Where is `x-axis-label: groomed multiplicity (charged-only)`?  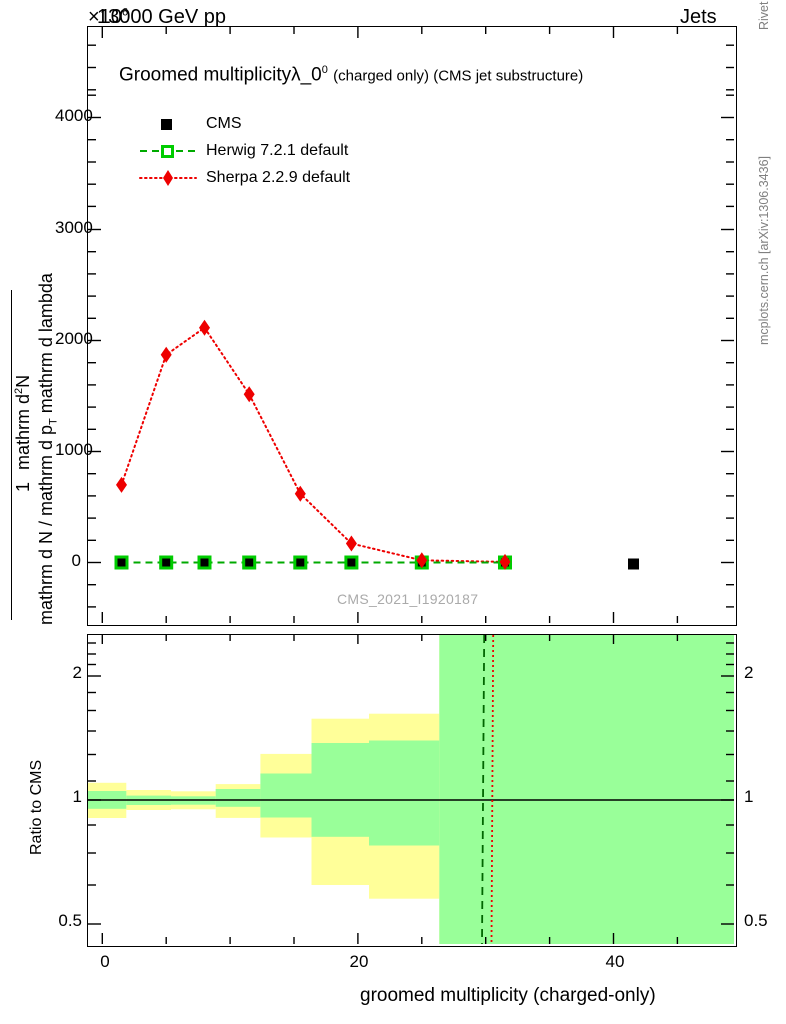 x-axis-label: groomed multiplicity (charged-only) is located at coordinates (508, 995).